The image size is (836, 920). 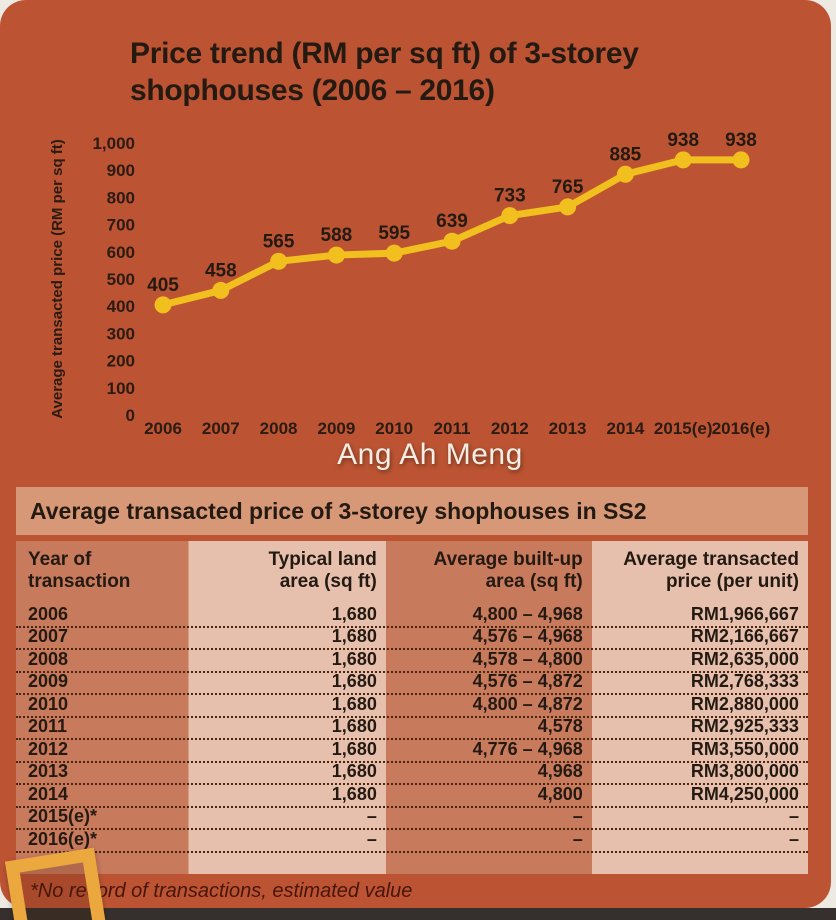 I want to click on table-row: 2008 1,680 4,578 – 4,800 RM2,635,000, so click(x=412, y=660).